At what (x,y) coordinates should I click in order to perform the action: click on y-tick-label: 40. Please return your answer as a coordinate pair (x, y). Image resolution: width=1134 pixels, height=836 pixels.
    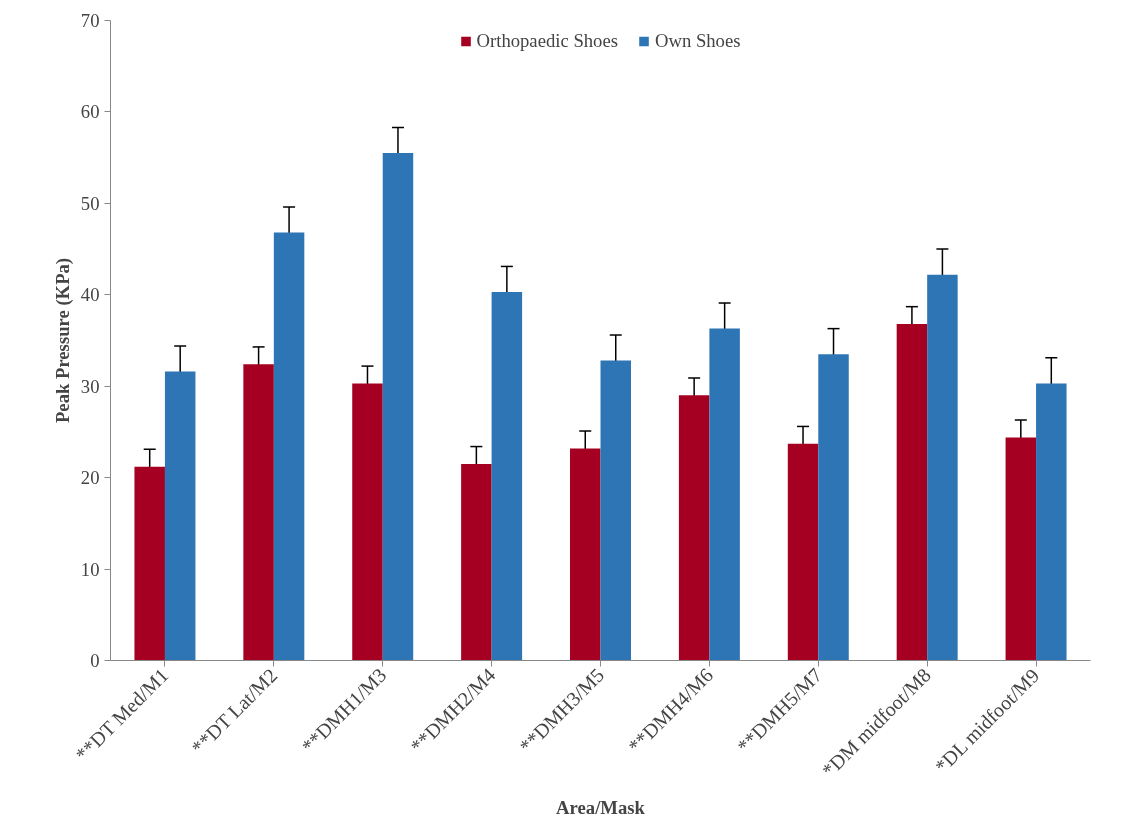
    Looking at the image, I should click on (90, 295).